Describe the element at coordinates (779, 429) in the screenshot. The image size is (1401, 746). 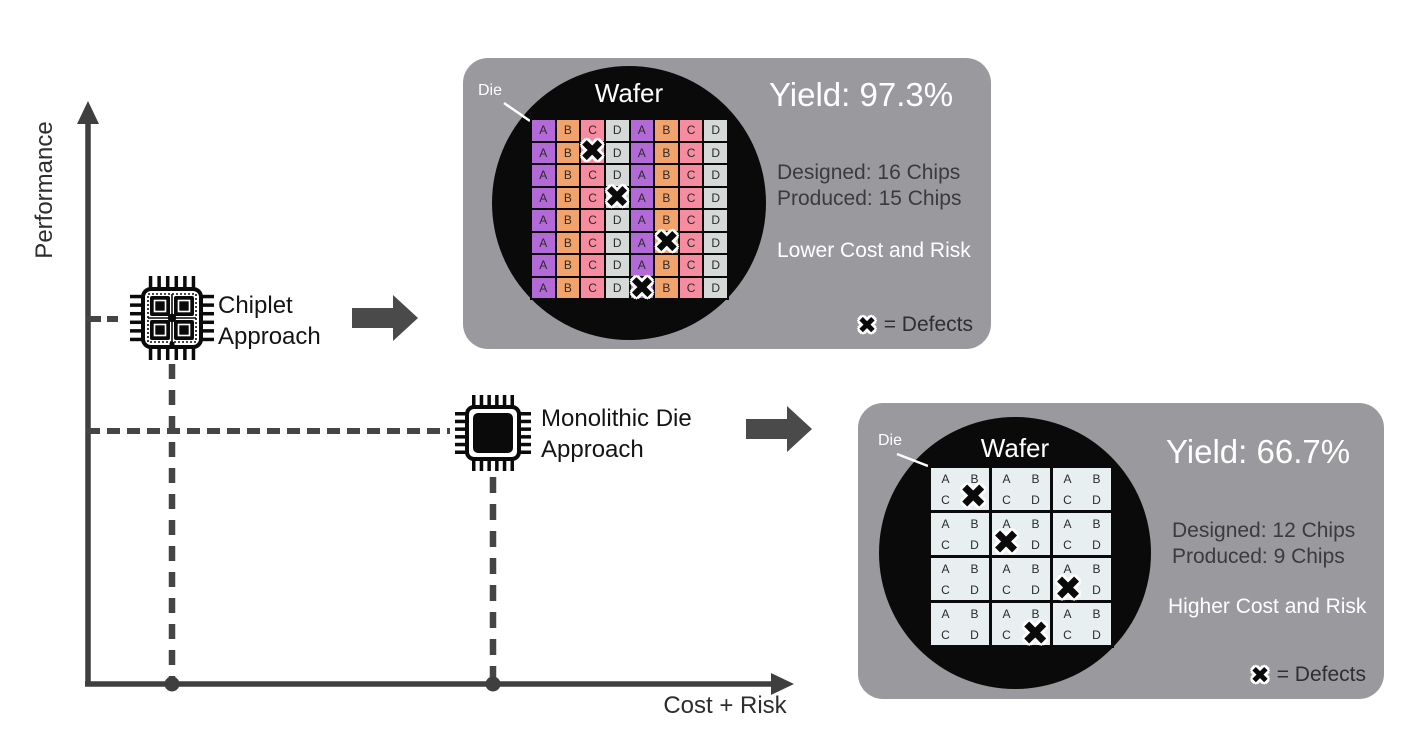
I see `monolithic-flow-arrow-icon` at that location.